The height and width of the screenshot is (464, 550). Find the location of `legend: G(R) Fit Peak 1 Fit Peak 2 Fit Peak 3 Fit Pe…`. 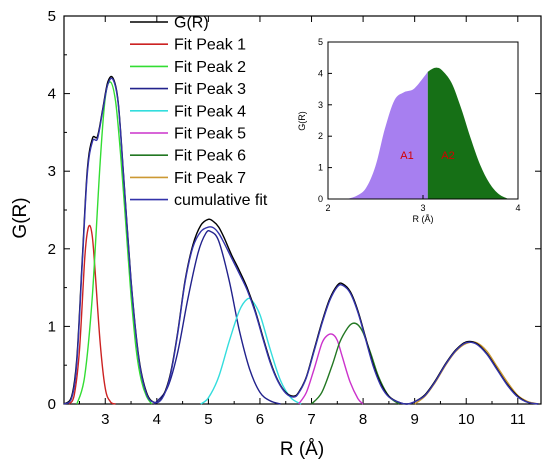

legend: G(R) Fit Peak 1 Fit Peak 2 Fit Peak 3 Fit Pe… is located at coordinates (199, 112).